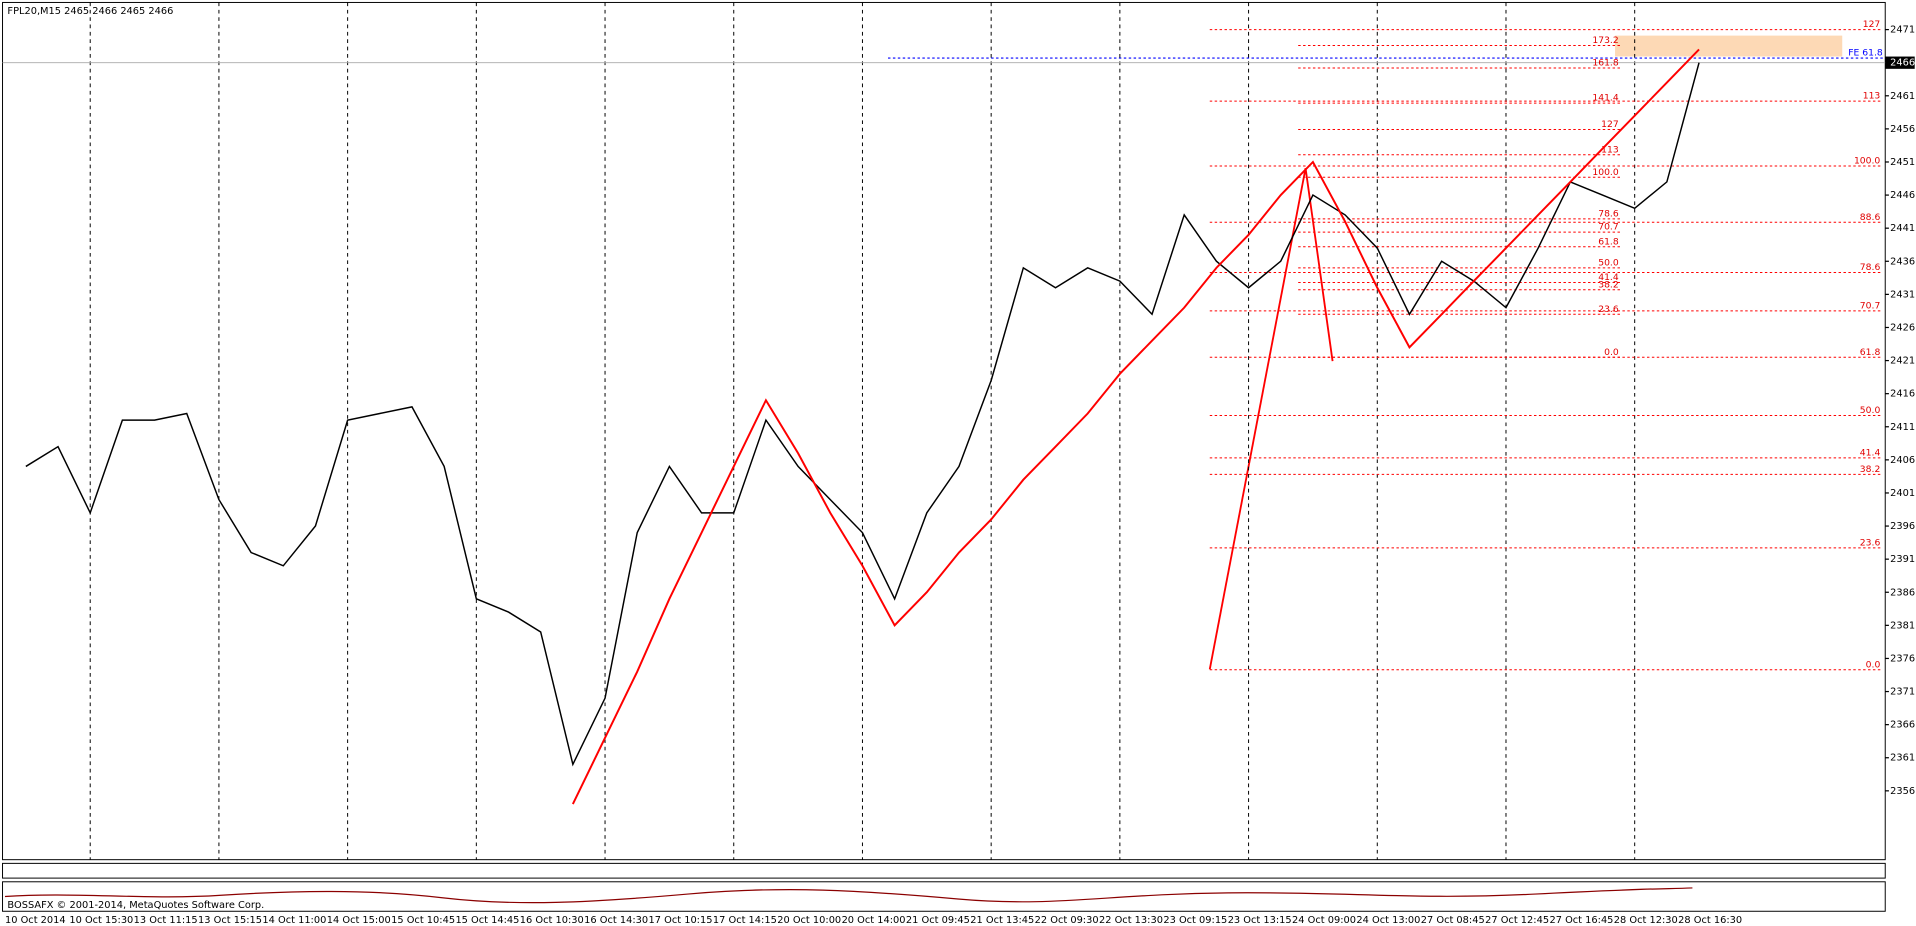 Image resolution: width=1916 pixels, height=926 pixels. Describe the element at coordinates (1002, 920) in the screenshot. I see `x-tick-label: 21 Oct 13:45` at that location.